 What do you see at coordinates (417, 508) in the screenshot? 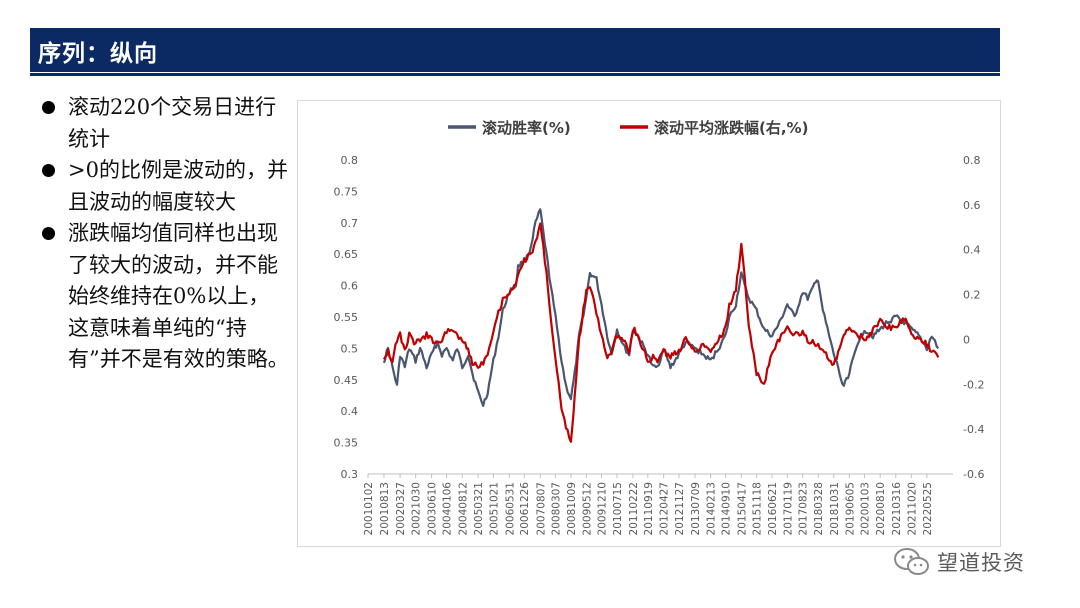
I see `x-tick-label: 20021030` at bounding box center [417, 508].